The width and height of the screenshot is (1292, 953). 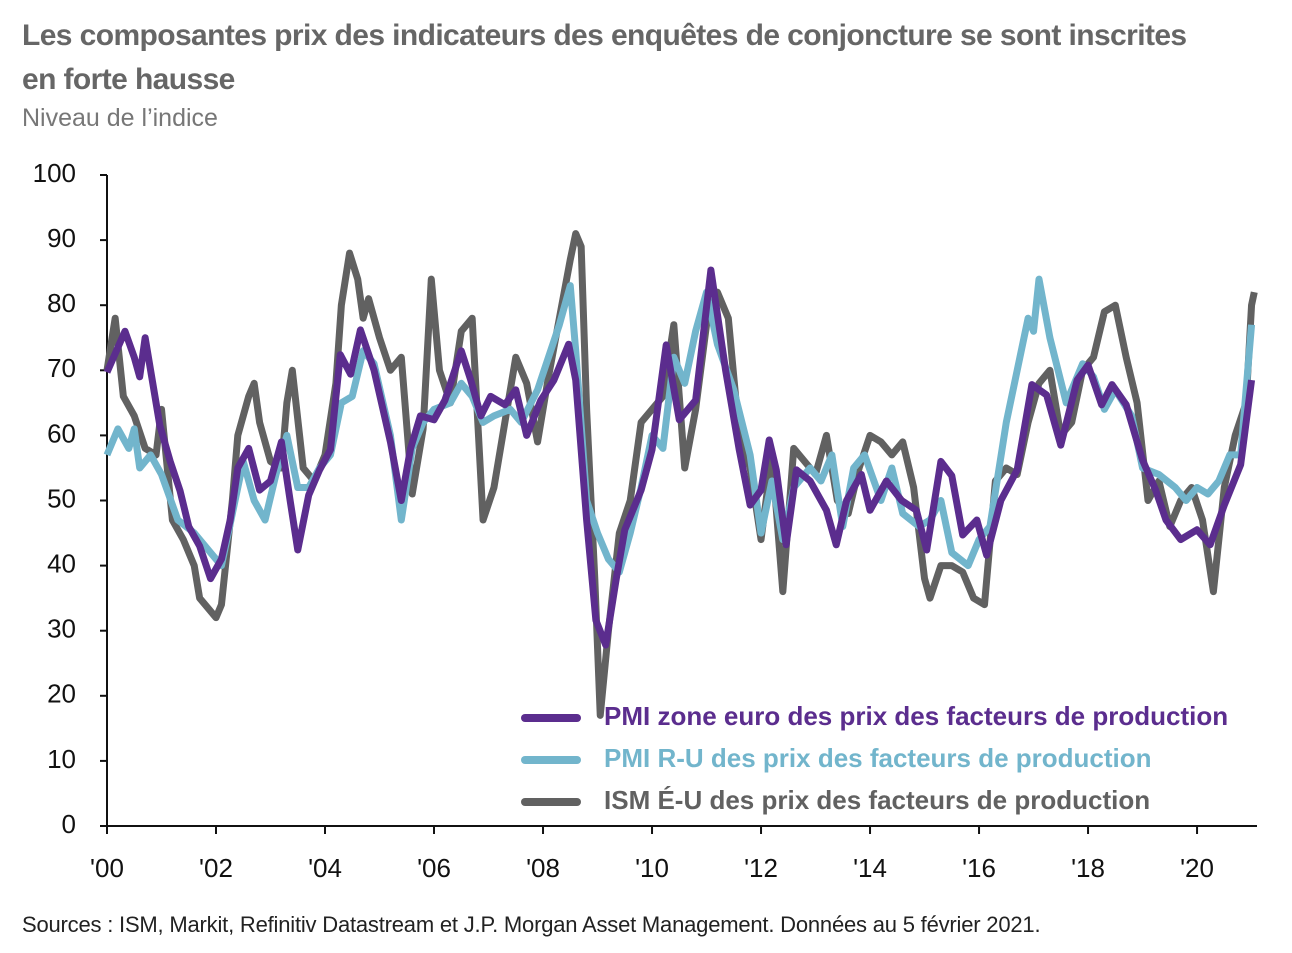 I want to click on y-tick-label: 50, so click(x=61, y=498).